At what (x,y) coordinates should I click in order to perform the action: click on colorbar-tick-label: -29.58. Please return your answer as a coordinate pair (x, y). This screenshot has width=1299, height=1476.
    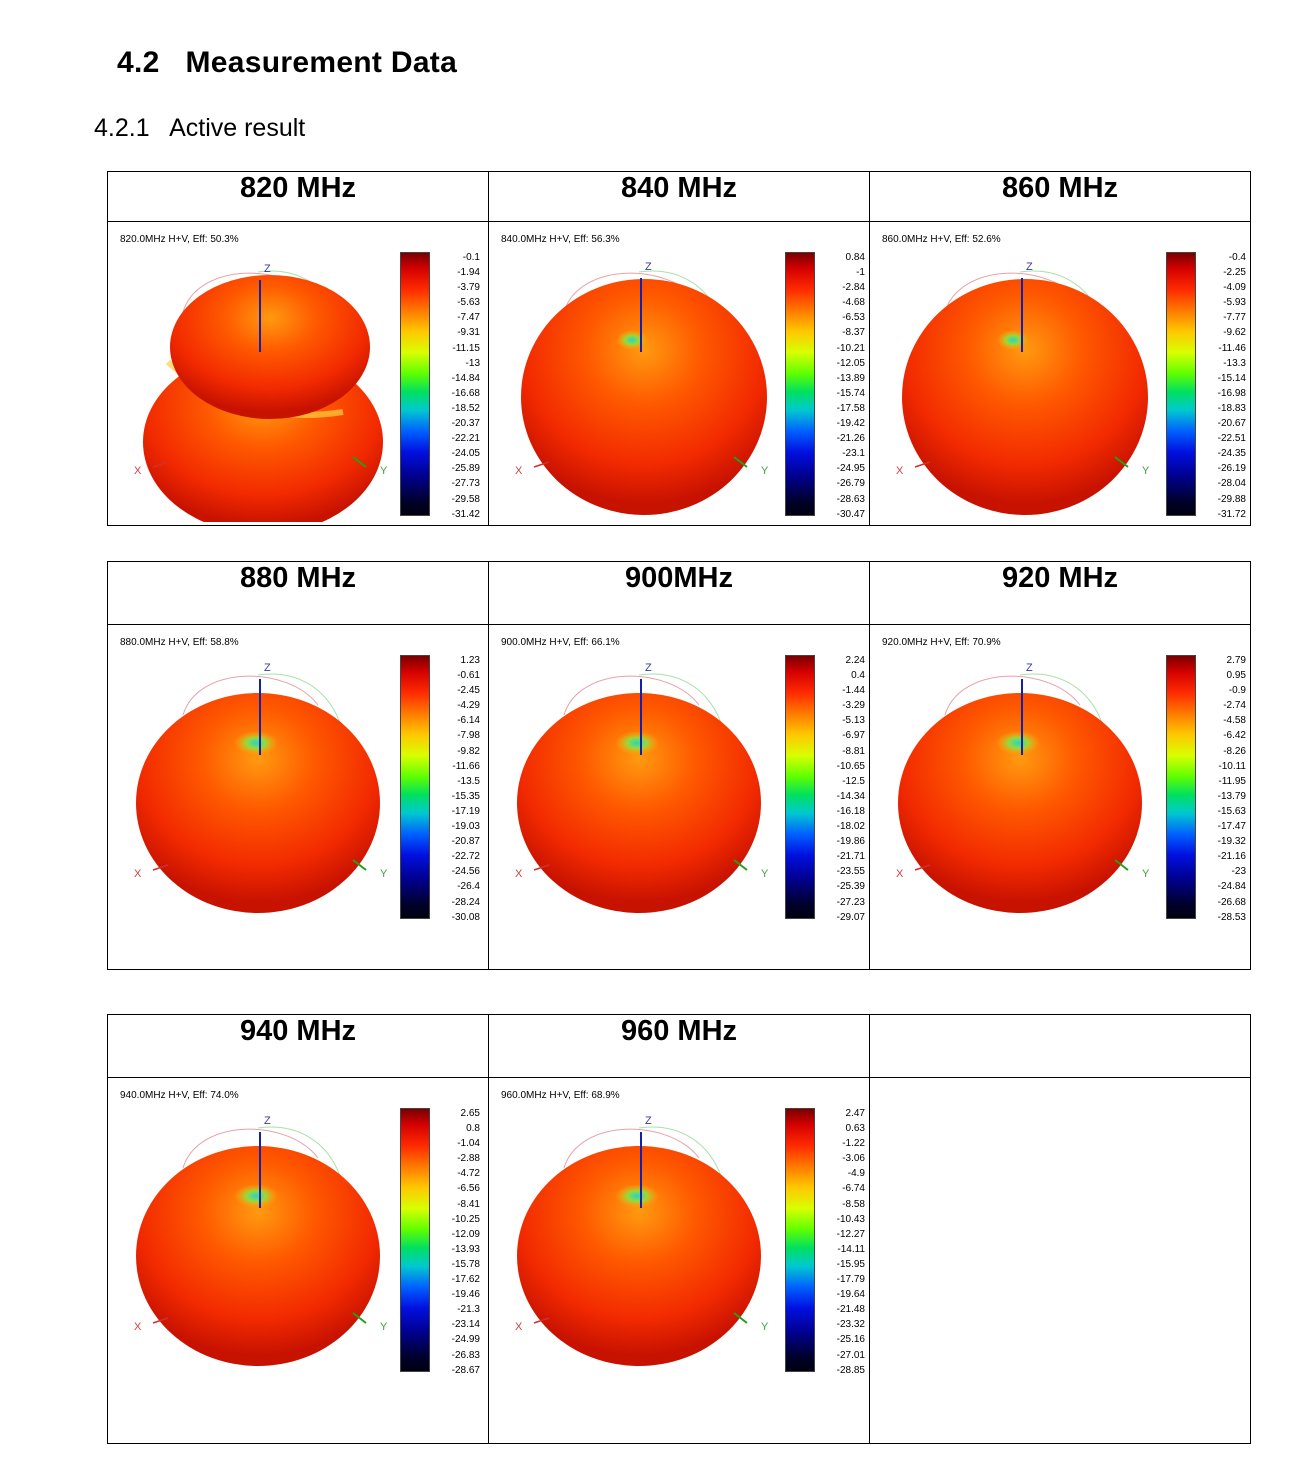
    Looking at the image, I should click on (465, 499).